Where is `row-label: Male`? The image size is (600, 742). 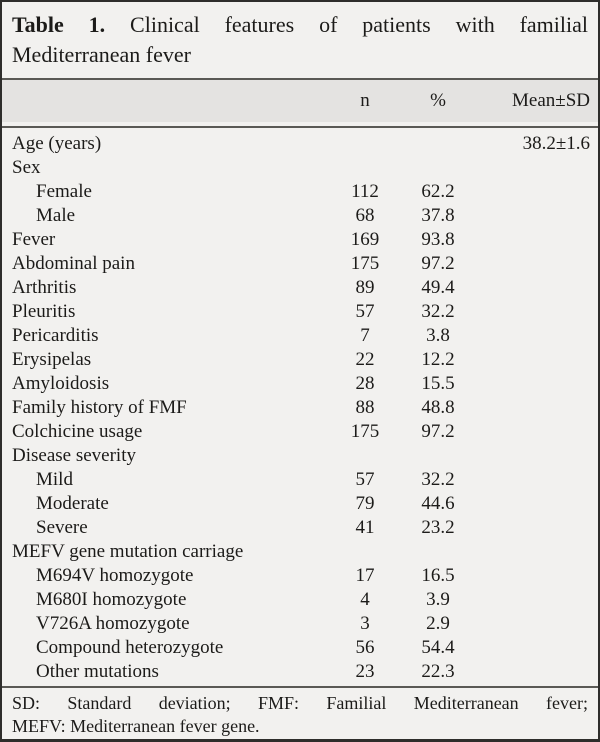
row-label: Male is located at coordinates (56, 215).